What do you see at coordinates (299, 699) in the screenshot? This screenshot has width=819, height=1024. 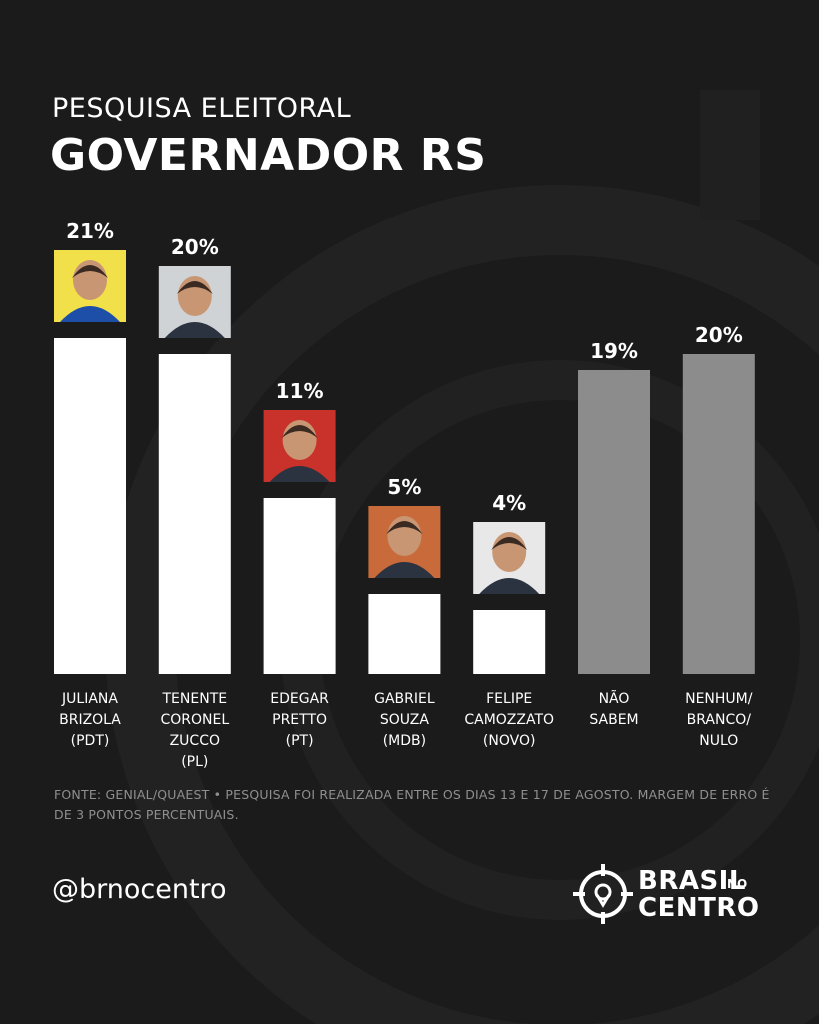 I see `category-label: EDEGAR` at bounding box center [299, 699].